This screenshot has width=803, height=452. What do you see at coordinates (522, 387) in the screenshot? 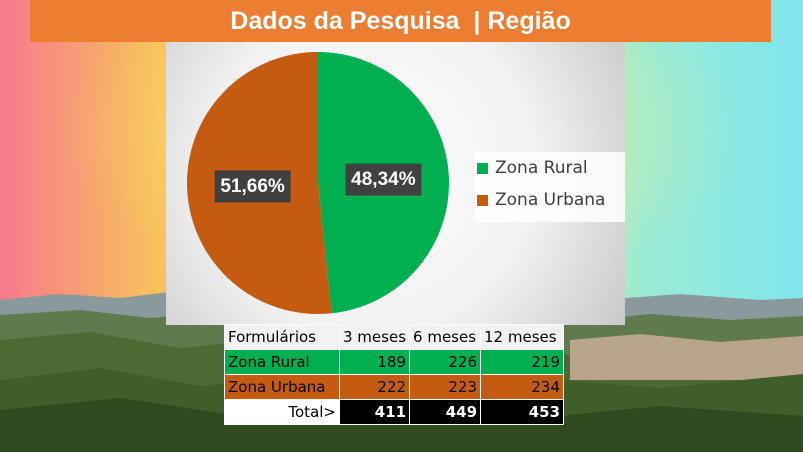
I see `table-cell: 234` at bounding box center [522, 387].